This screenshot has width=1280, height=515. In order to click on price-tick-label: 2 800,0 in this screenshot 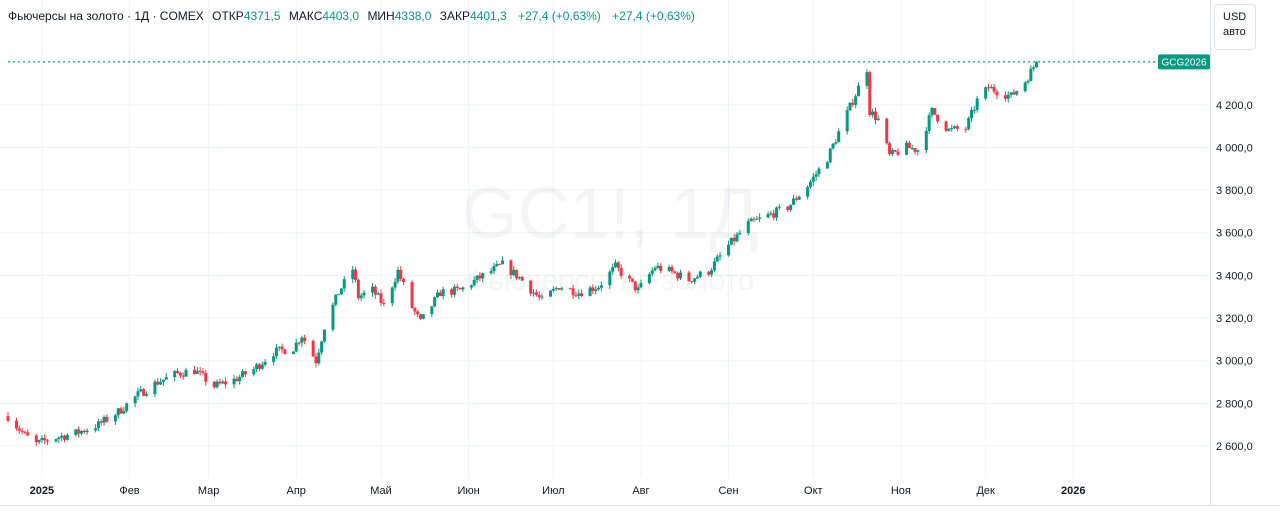, I will do `click(1234, 404)`.